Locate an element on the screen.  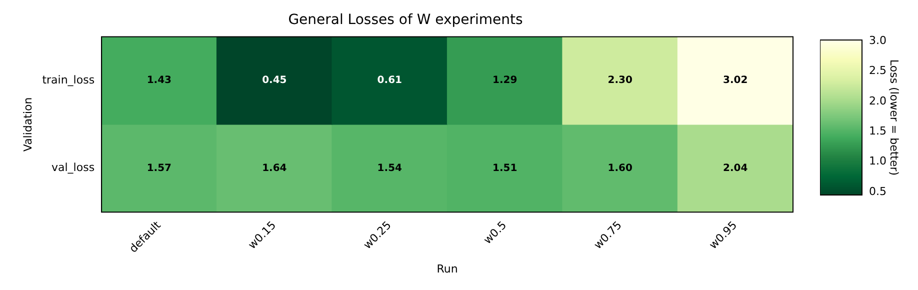
x-axis-title: Run is located at coordinates (447, 269).